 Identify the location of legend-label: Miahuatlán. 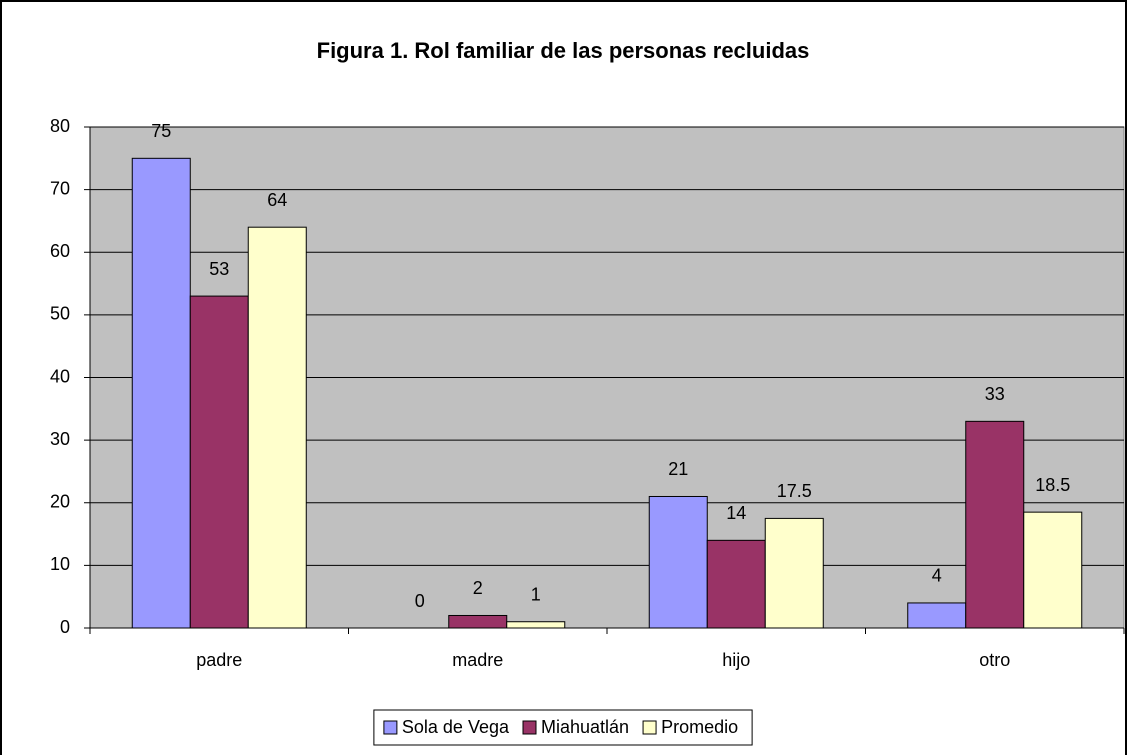
(585, 727).